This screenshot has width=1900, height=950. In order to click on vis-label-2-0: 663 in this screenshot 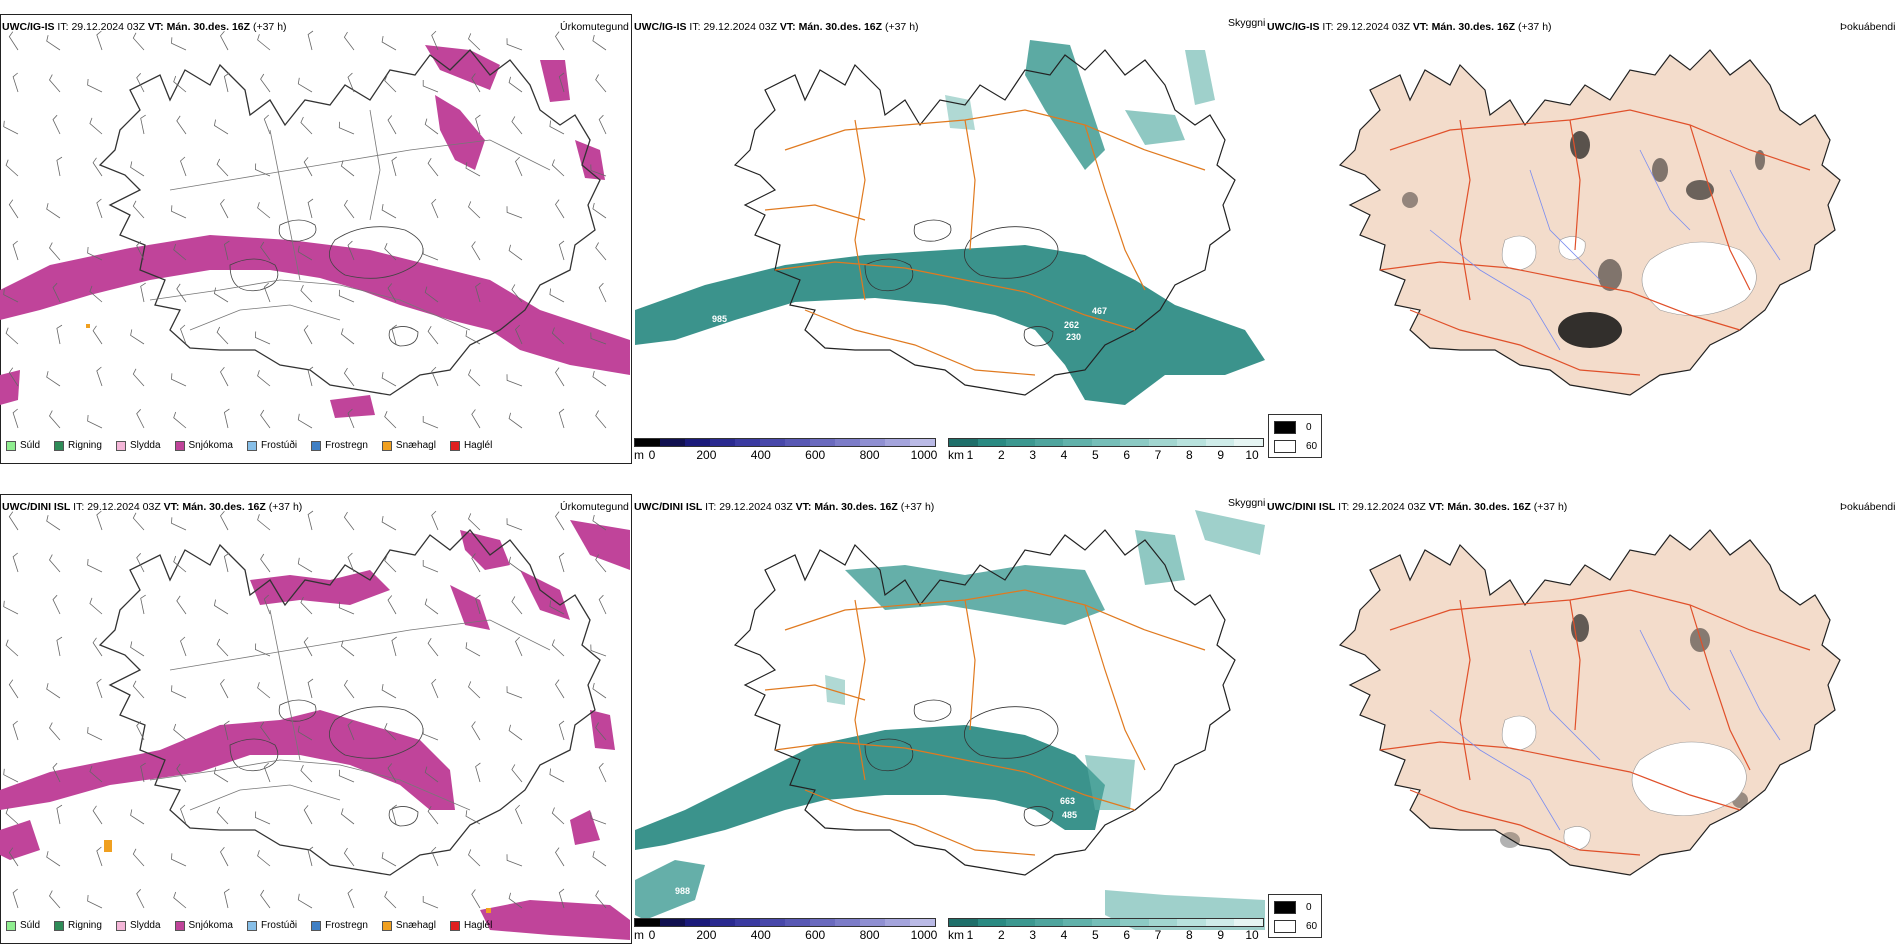, I will do `click(1068, 801)`.